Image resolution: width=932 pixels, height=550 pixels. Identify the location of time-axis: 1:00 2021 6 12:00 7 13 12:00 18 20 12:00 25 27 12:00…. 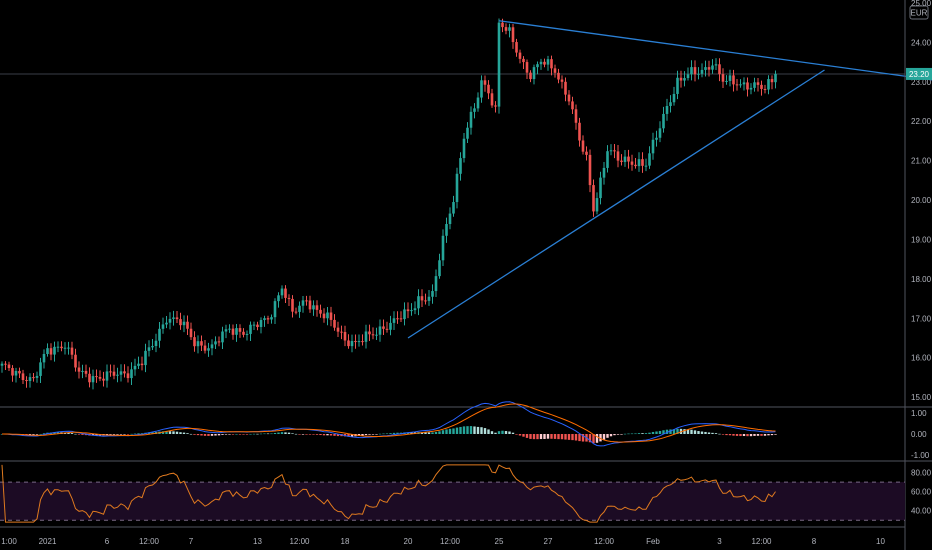
(443, 541).